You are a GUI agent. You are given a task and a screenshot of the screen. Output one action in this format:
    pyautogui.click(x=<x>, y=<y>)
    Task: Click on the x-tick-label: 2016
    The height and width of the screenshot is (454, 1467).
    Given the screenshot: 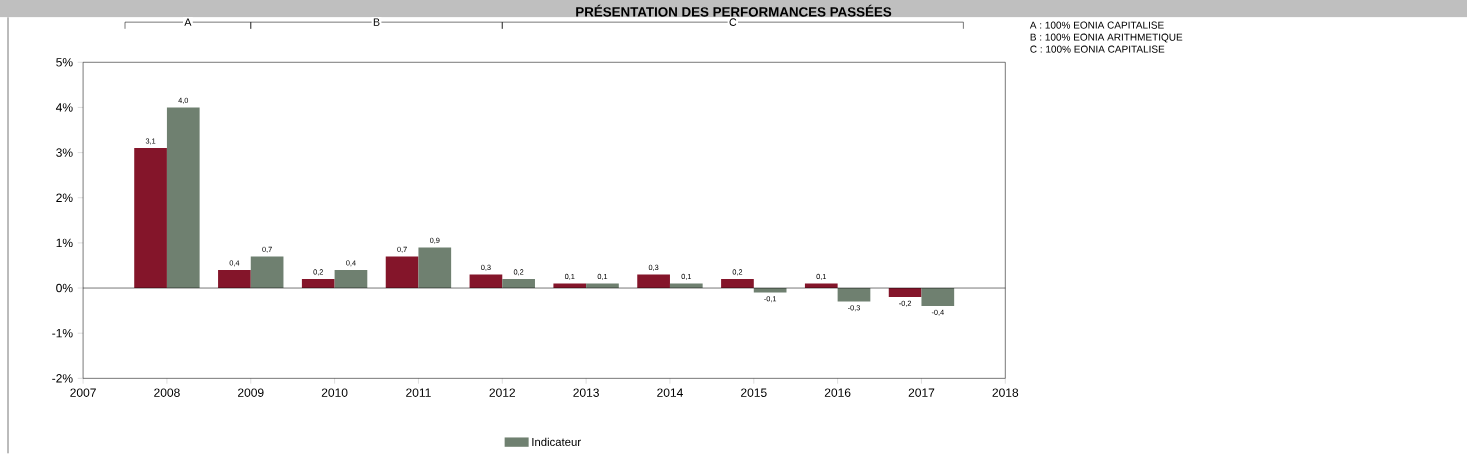 What is the action you would take?
    pyautogui.click(x=837, y=393)
    